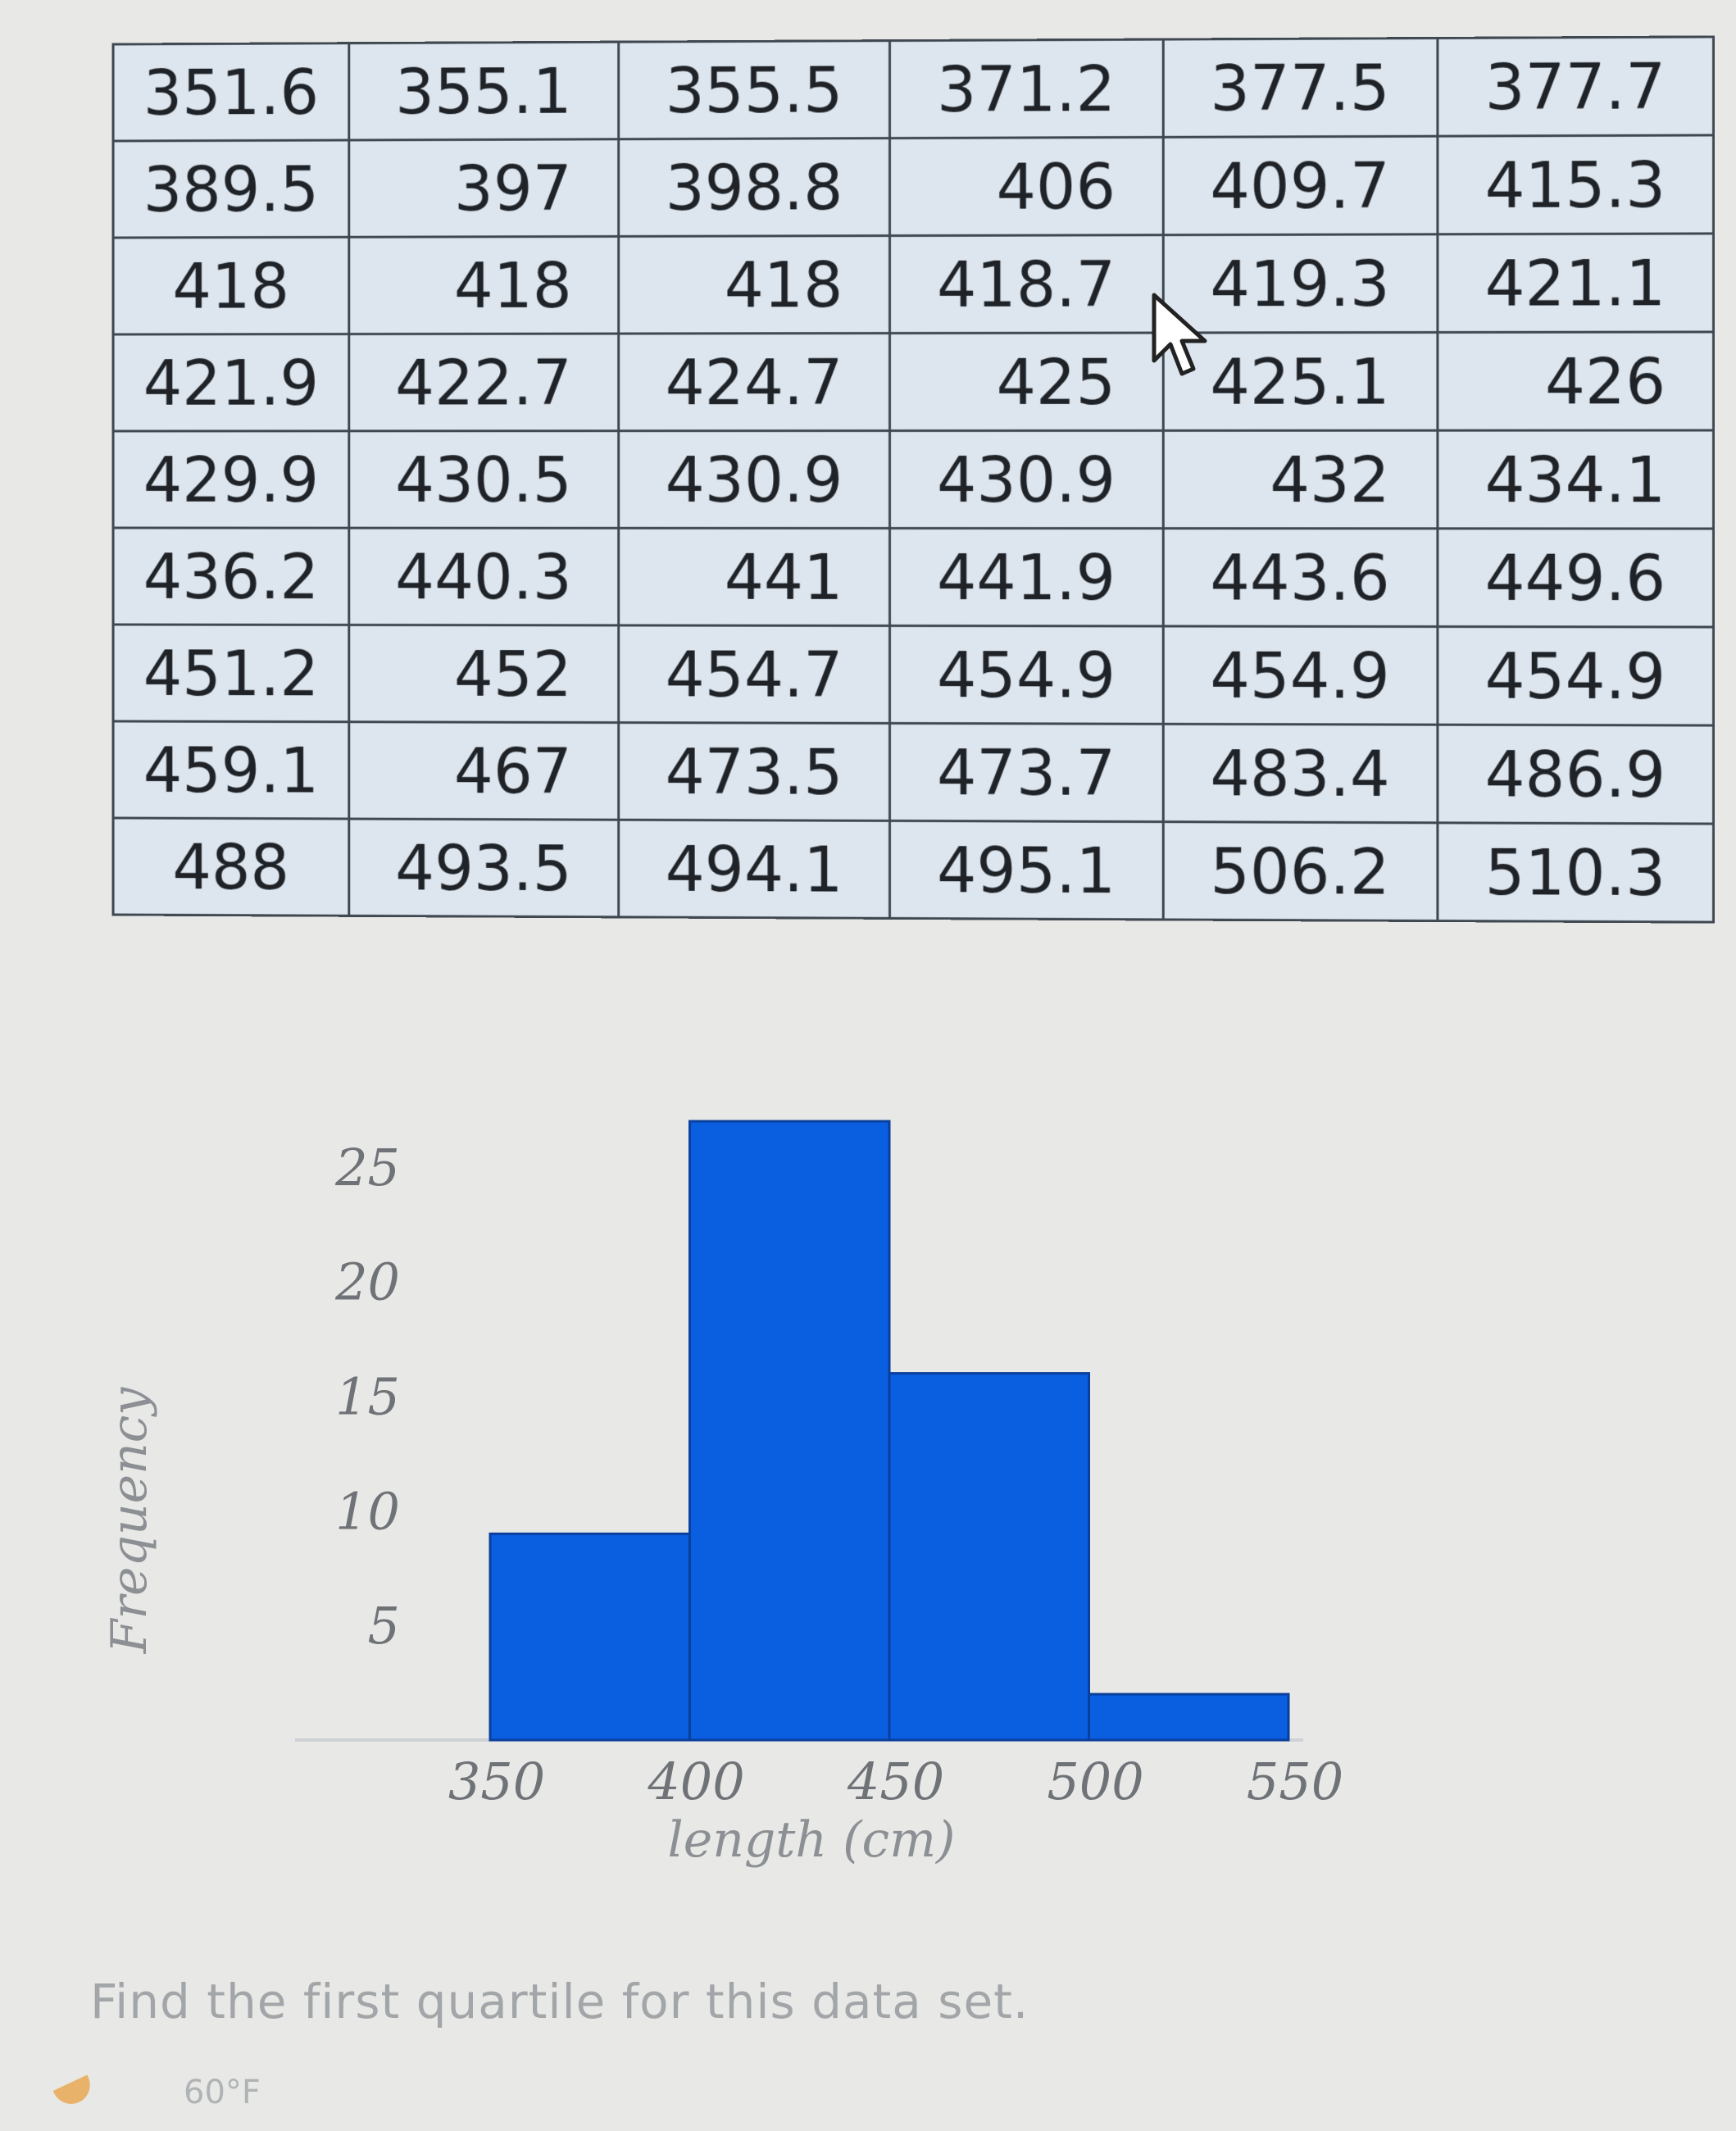  I want to click on table-cell: 436.2, so click(231, 576).